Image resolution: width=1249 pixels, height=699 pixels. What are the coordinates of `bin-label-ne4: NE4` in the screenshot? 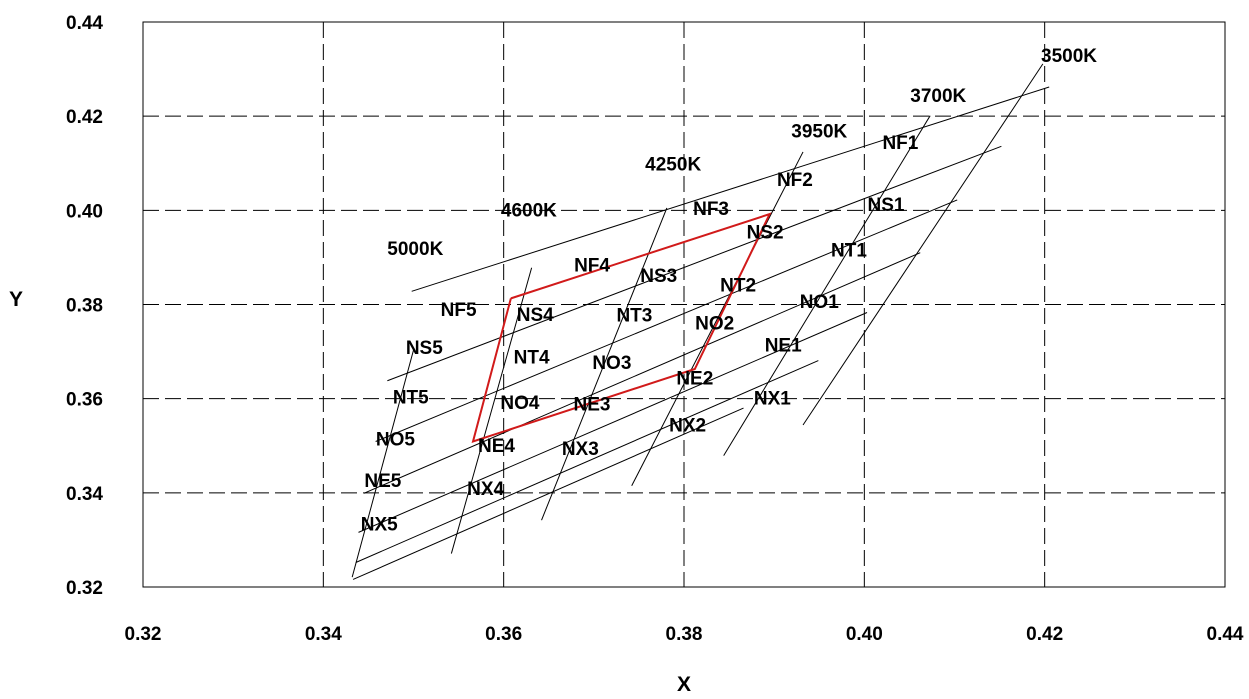 It's located at (496, 446).